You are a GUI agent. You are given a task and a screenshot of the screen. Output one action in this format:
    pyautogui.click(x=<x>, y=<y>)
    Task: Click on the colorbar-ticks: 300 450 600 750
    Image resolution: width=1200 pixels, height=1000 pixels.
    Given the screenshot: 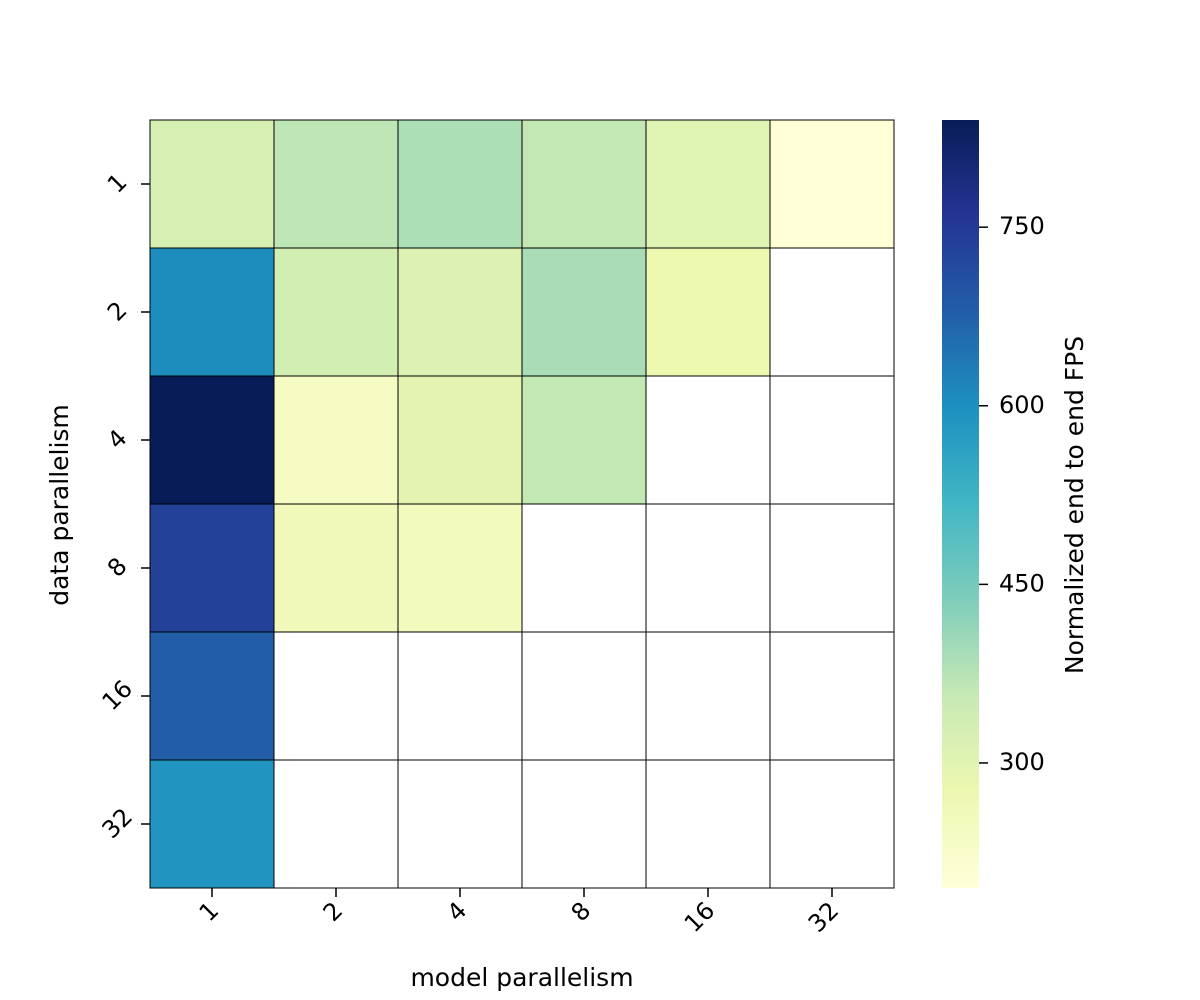 What is the action you would take?
    pyautogui.click(x=1012, y=494)
    